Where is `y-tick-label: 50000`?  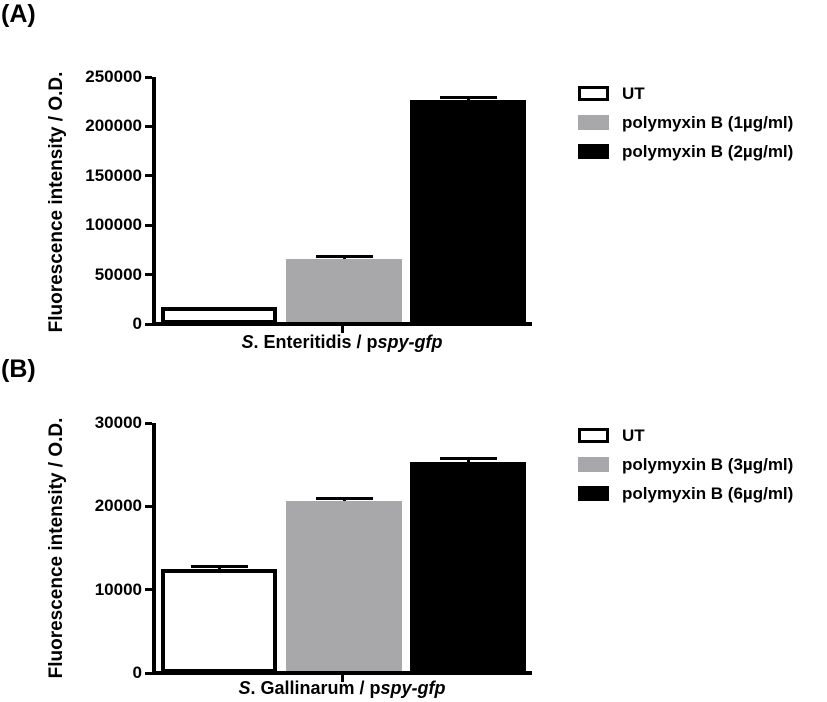 y-tick-label: 50000 is located at coordinates (118, 274).